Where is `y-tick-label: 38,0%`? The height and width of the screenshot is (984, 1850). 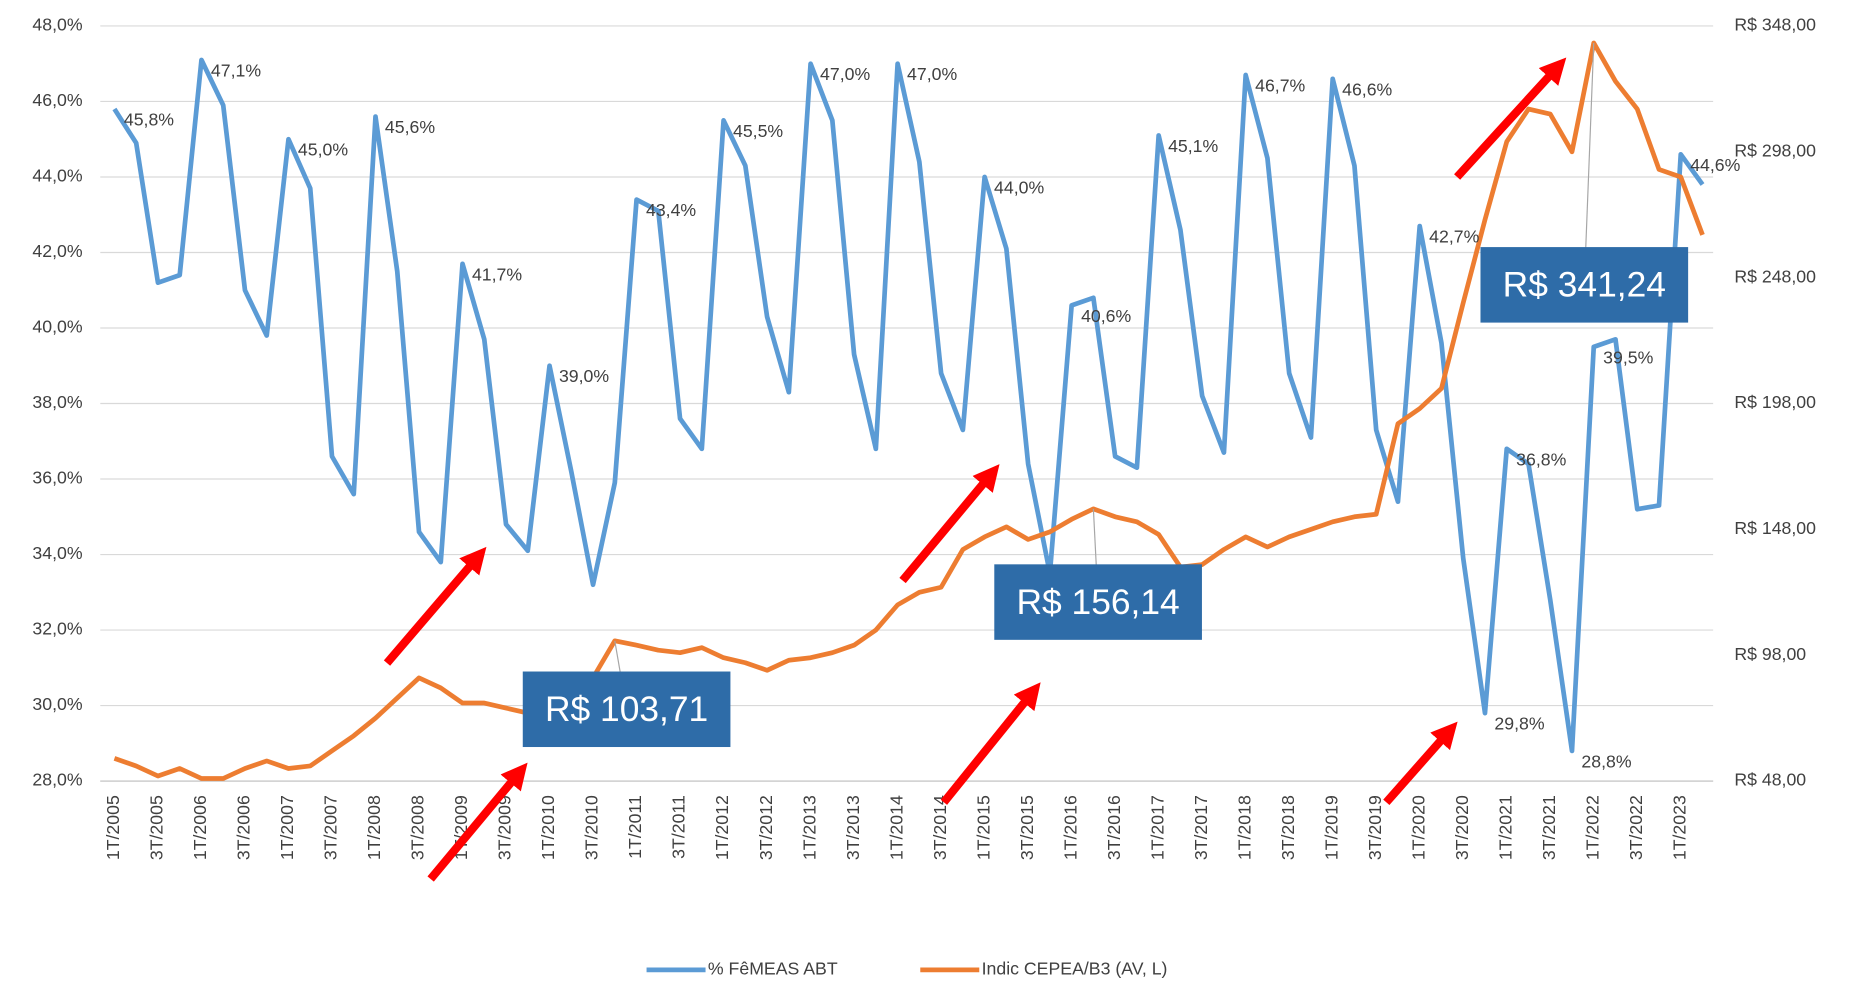
y-tick-label: 38,0% is located at coordinates (57, 402).